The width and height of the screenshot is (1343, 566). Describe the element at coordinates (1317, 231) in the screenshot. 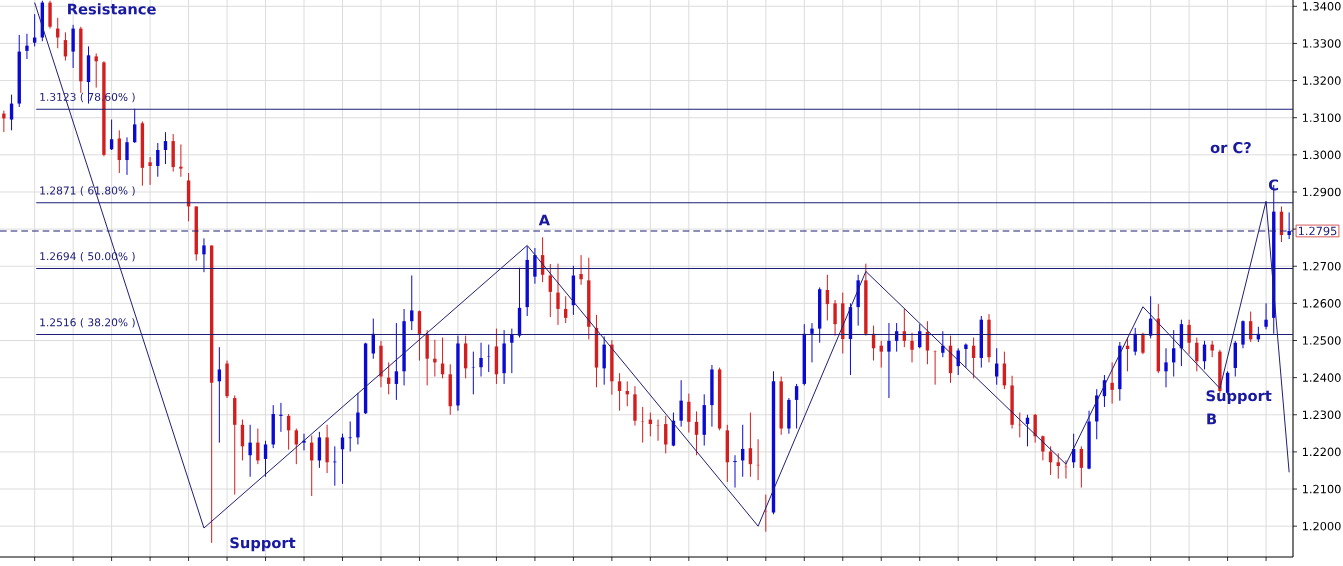

I see `ref-line-label: 1.2795` at that location.